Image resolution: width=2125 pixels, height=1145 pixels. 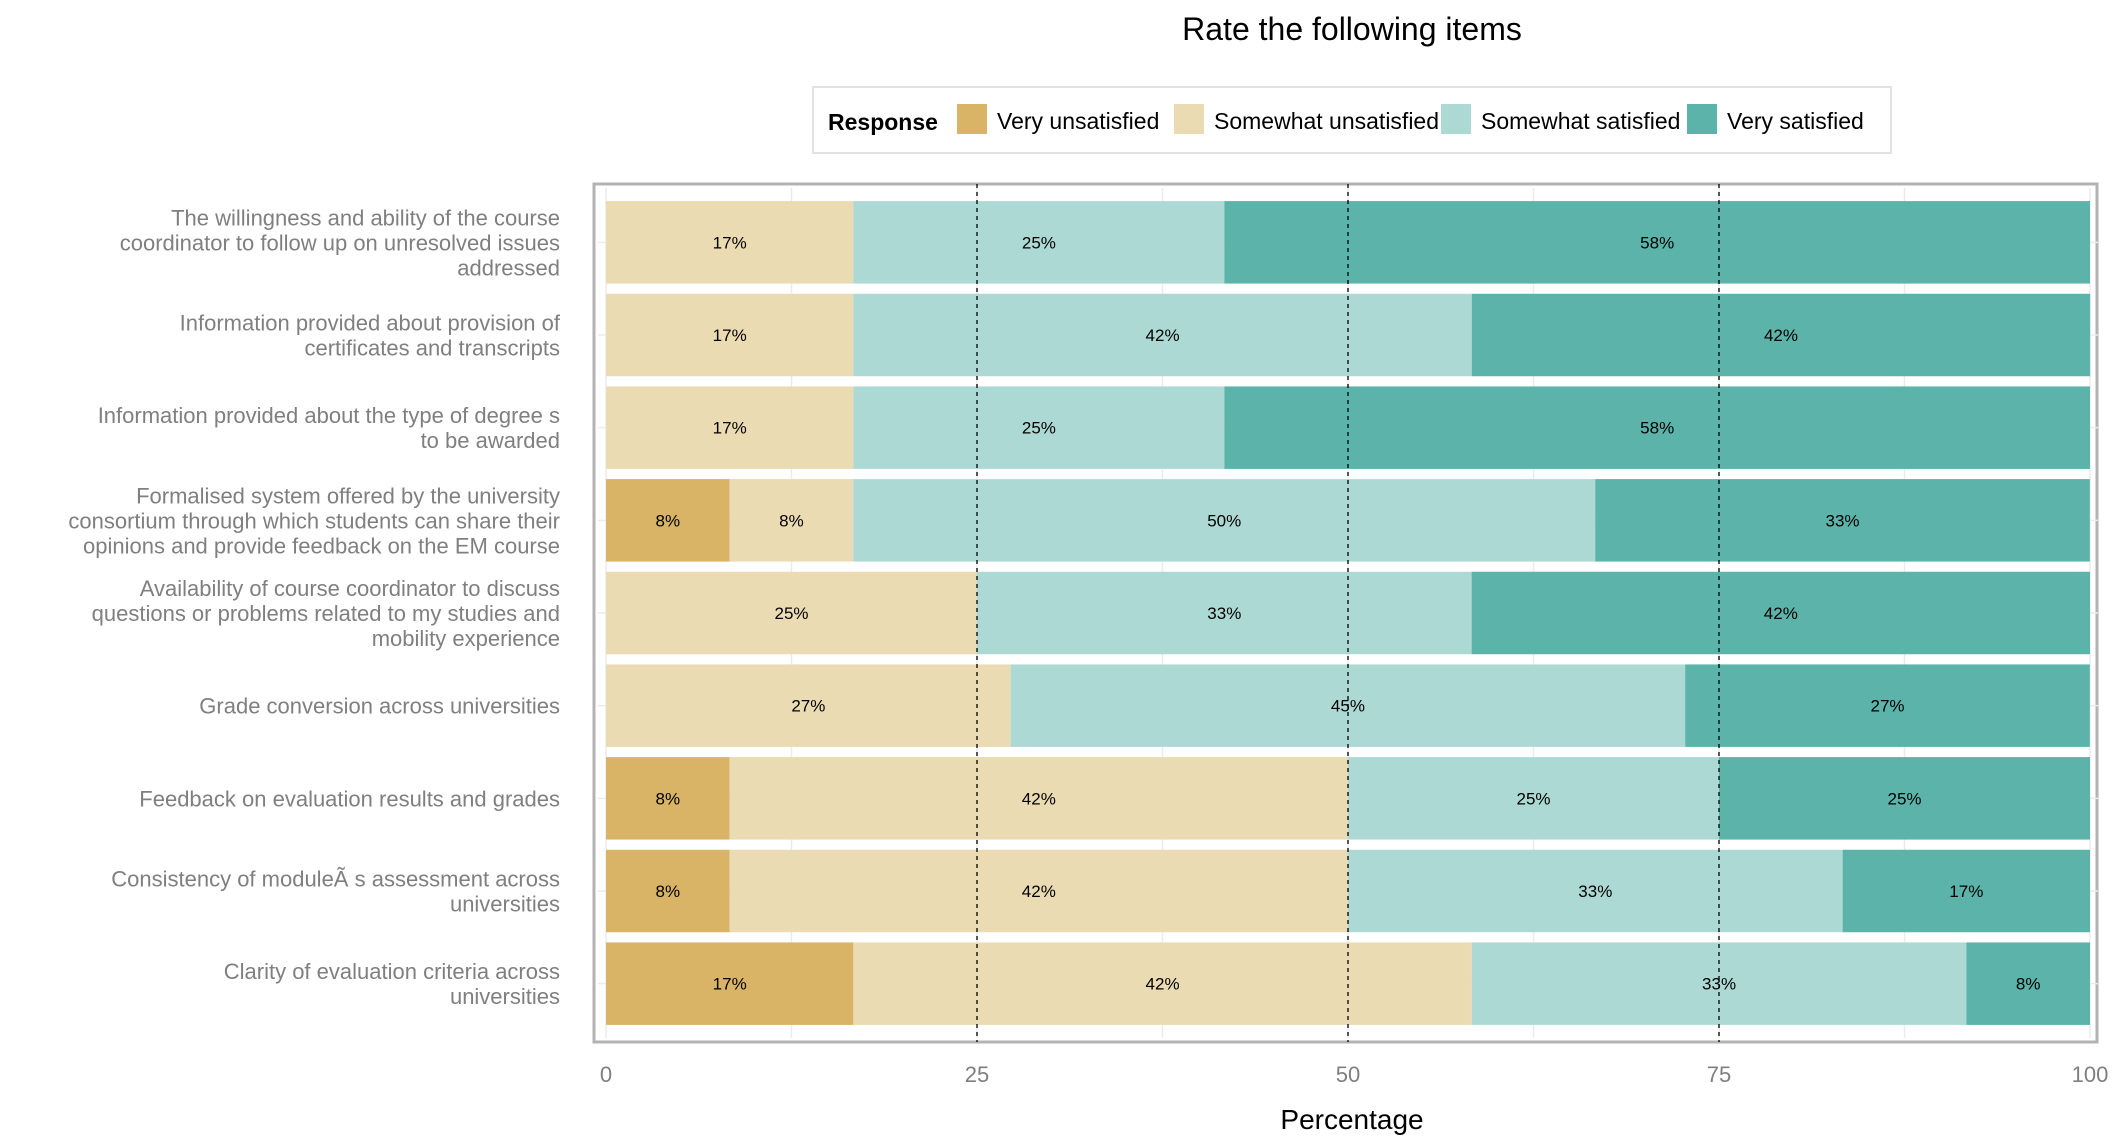 What do you see at coordinates (466, 638) in the screenshot?
I see `category-label-line: mobility experience` at bounding box center [466, 638].